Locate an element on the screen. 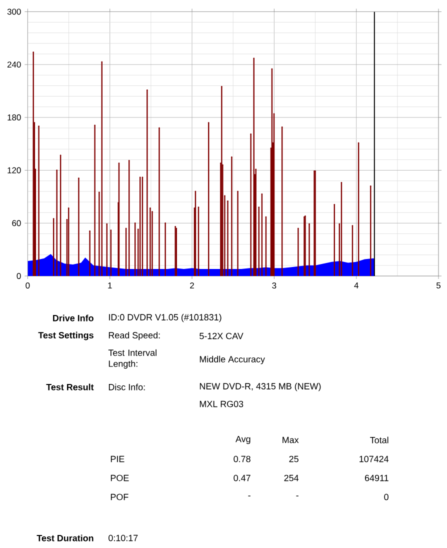 The width and height of the screenshot is (447, 548). y-tick-label: 300 is located at coordinates (14, 11).